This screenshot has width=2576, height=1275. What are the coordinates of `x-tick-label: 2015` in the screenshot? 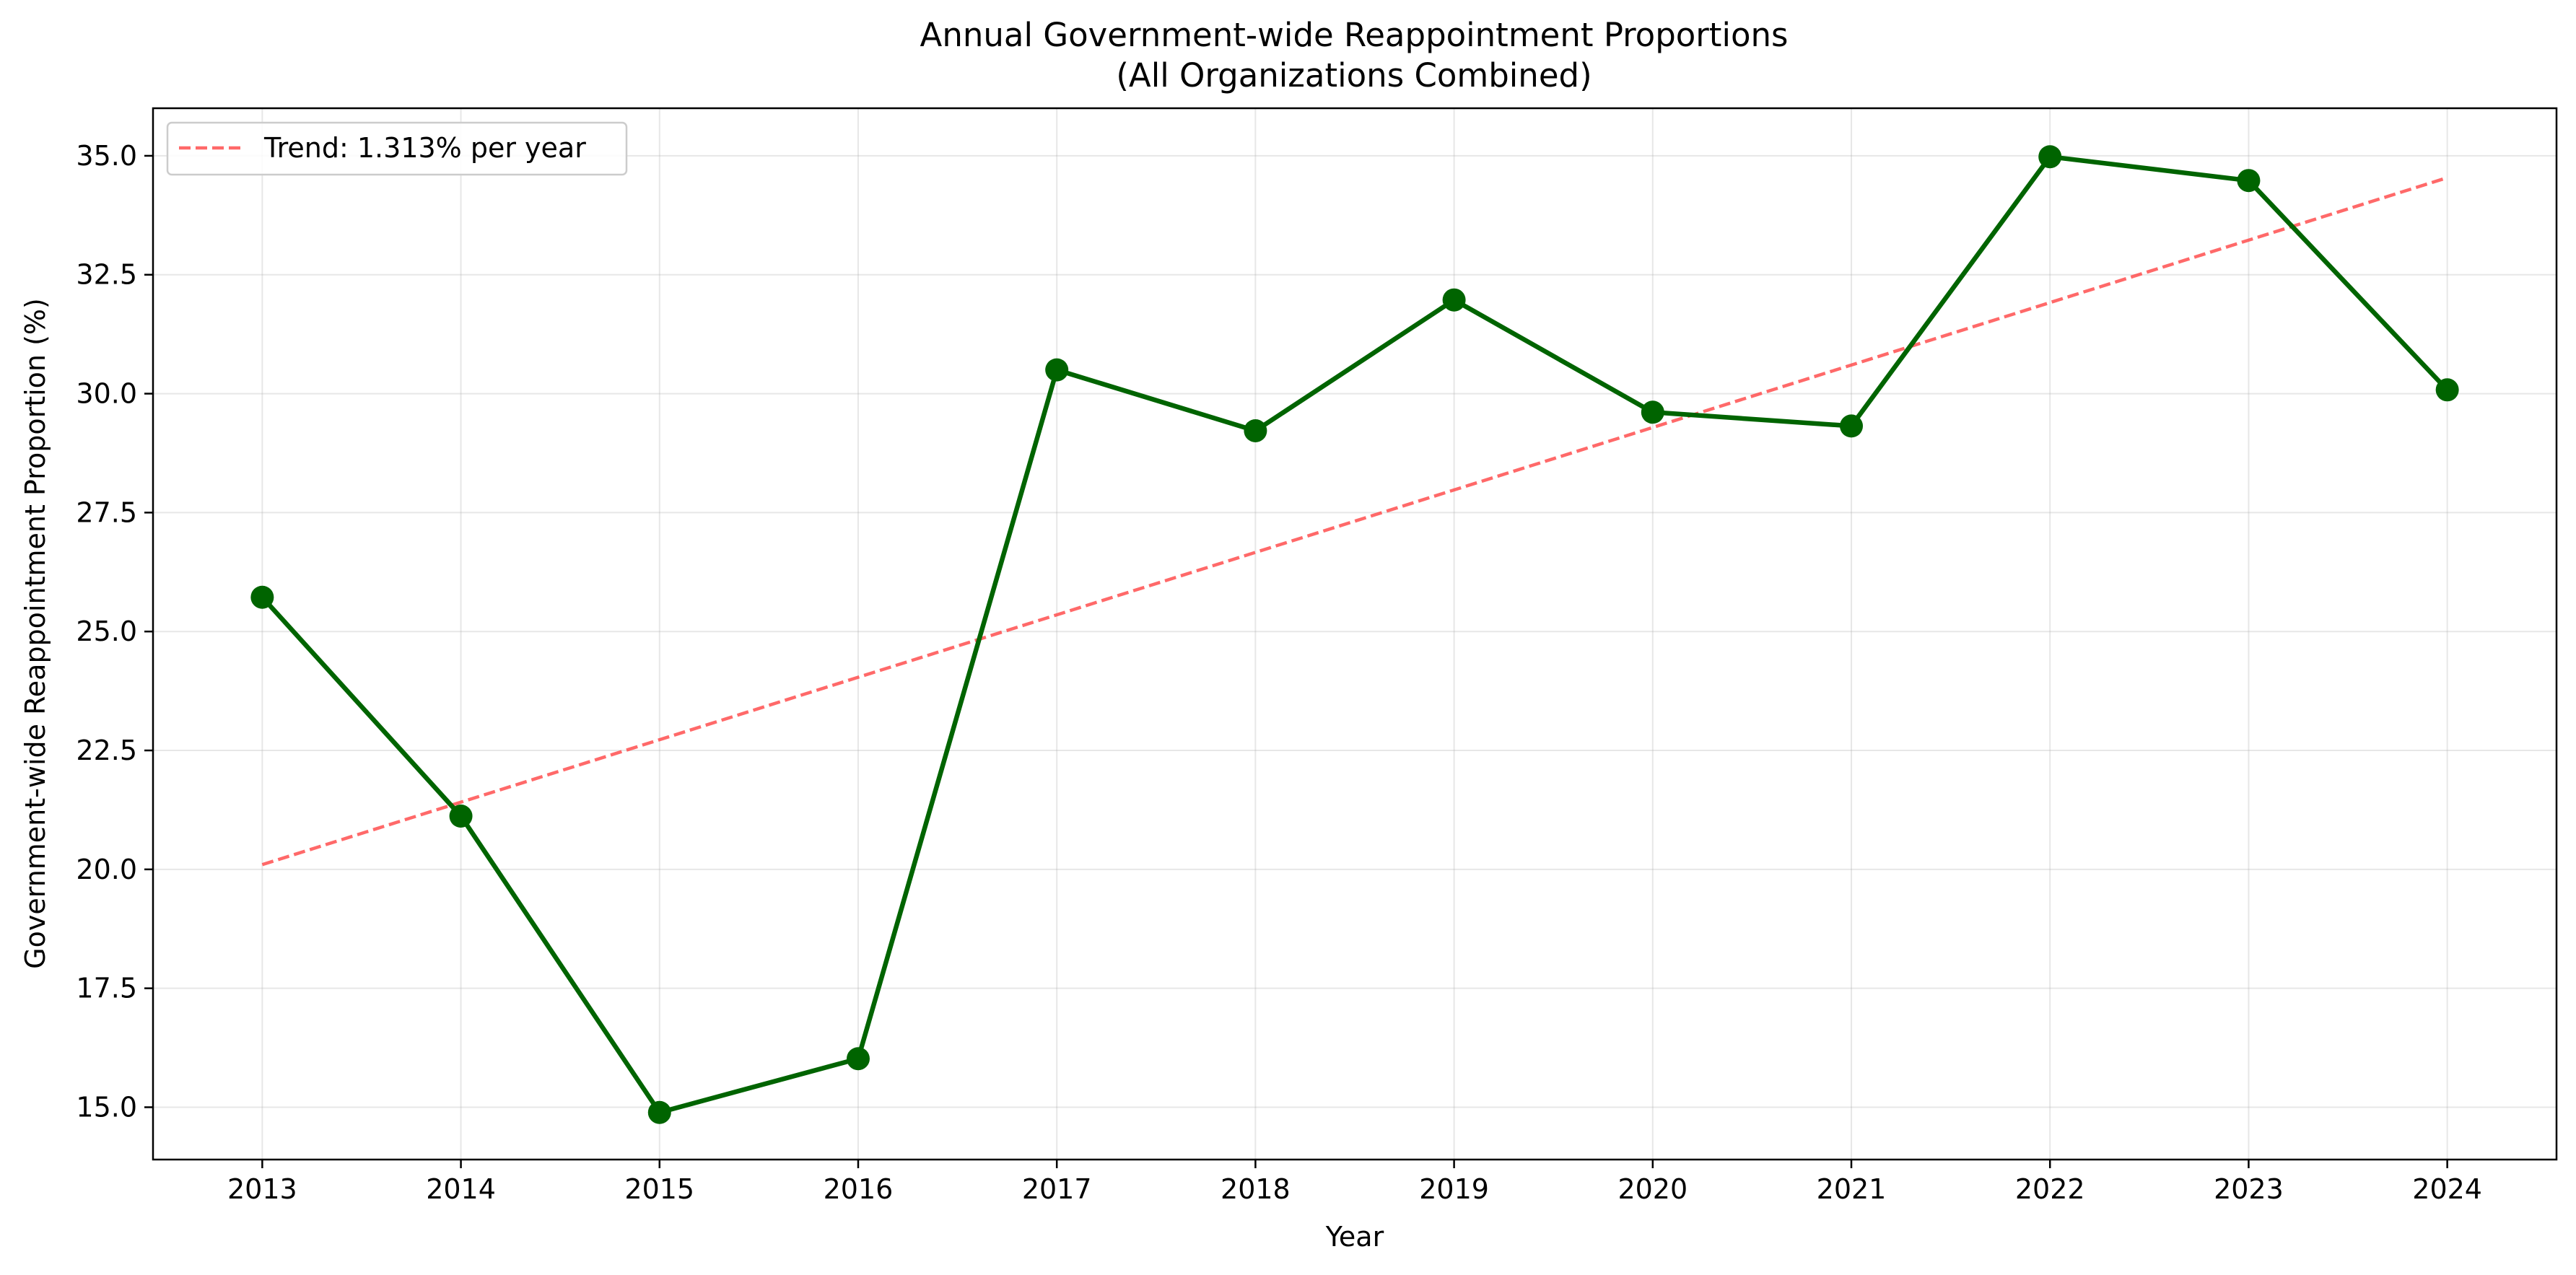 It's located at (659, 1189).